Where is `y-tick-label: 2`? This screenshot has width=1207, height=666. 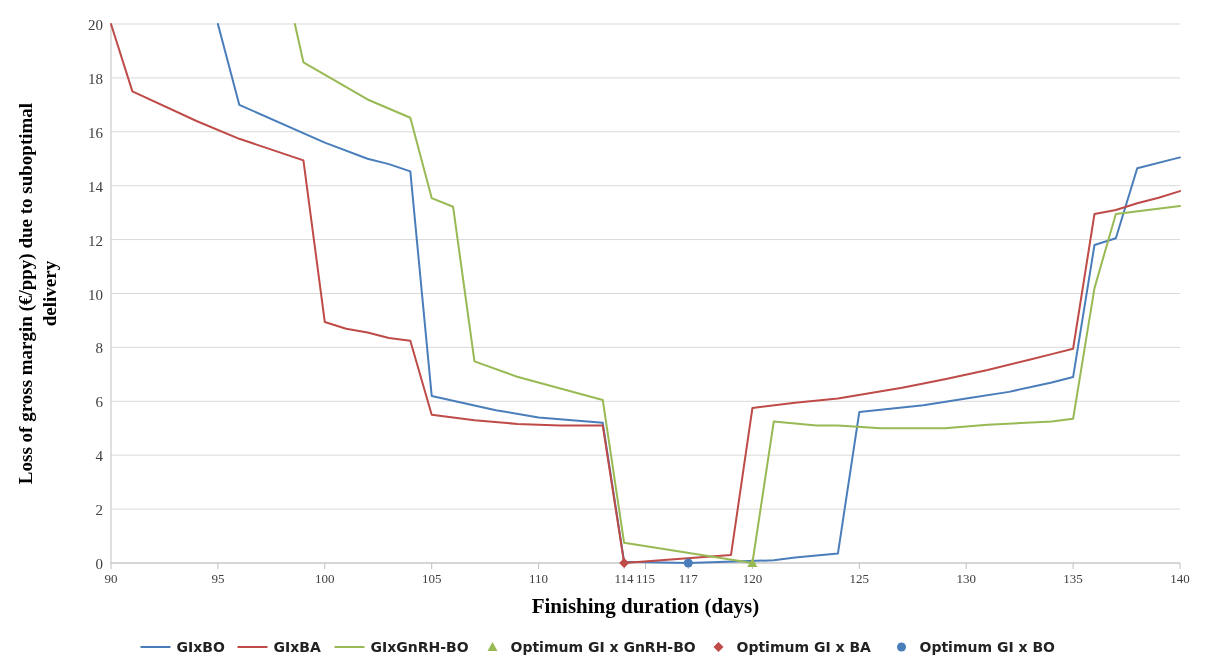
y-tick-label: 2 is located at coordinates (99, 510).